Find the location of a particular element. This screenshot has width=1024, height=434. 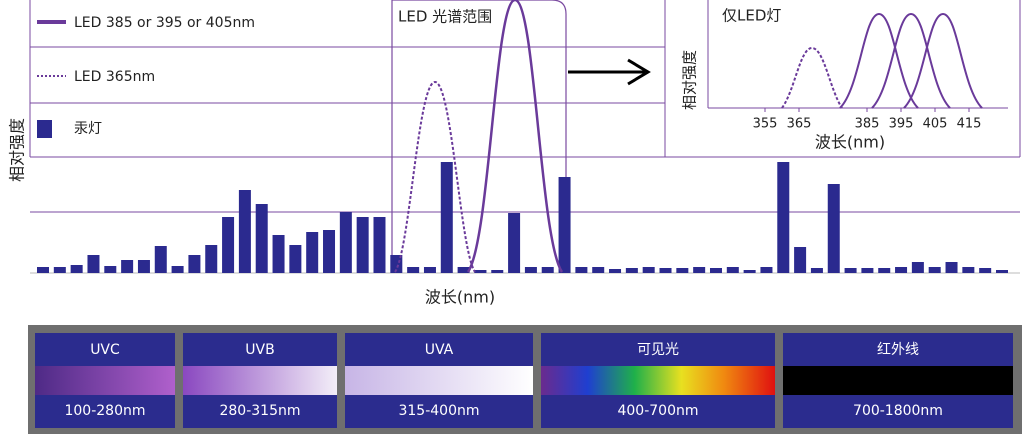

x-tick-label: 405 is located at coordinates (935, 124).